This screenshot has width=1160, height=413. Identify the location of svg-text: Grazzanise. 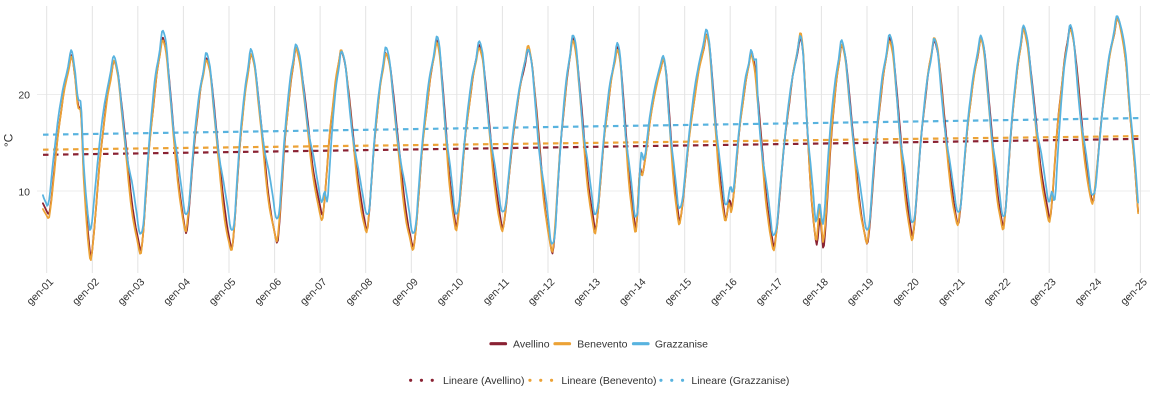
(681, 345).